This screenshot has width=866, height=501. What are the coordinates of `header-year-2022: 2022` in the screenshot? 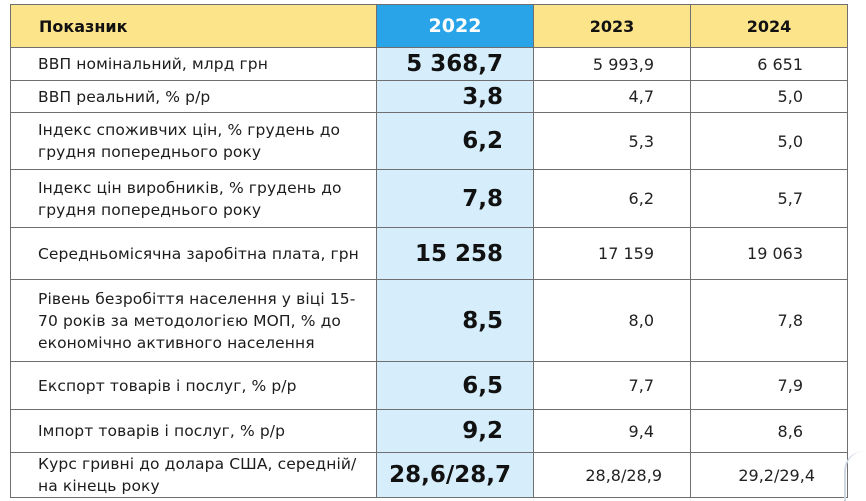 It's located at (455, 26).